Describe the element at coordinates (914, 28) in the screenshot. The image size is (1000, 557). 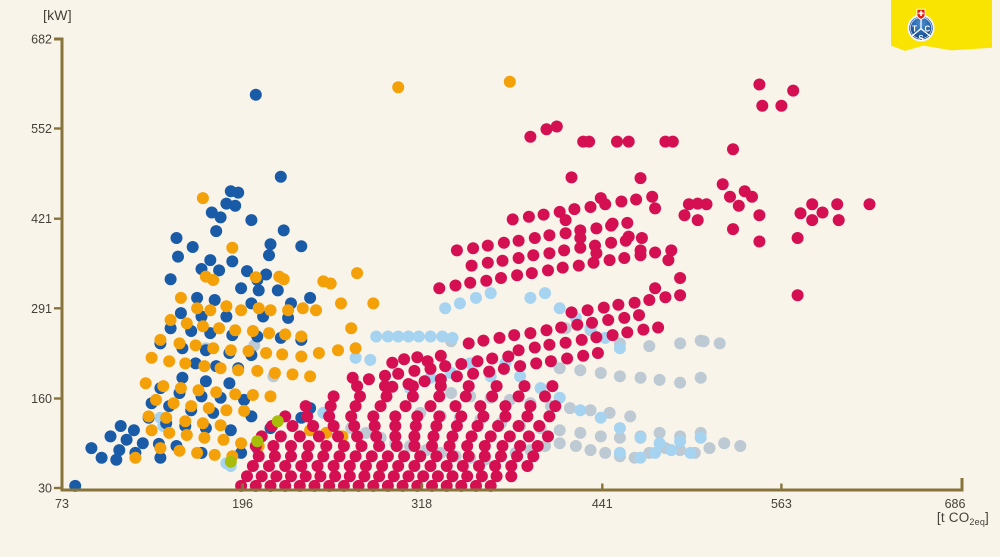
I see `badge-letter-t: T` at that location.